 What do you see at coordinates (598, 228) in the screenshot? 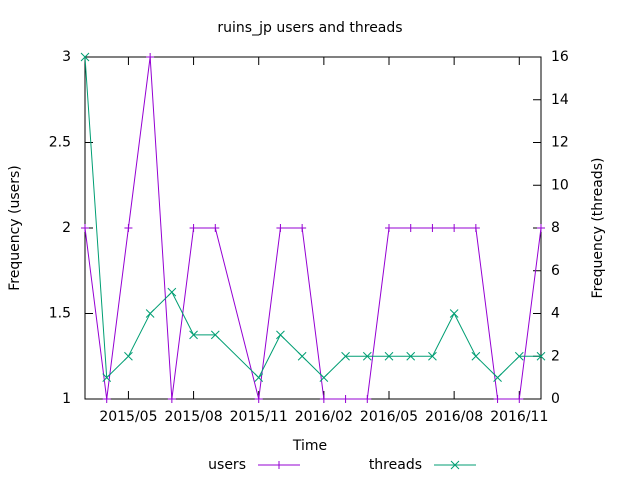
I see `y2-axis-label: Frequency (threads)` at bounding box center [598, 228].